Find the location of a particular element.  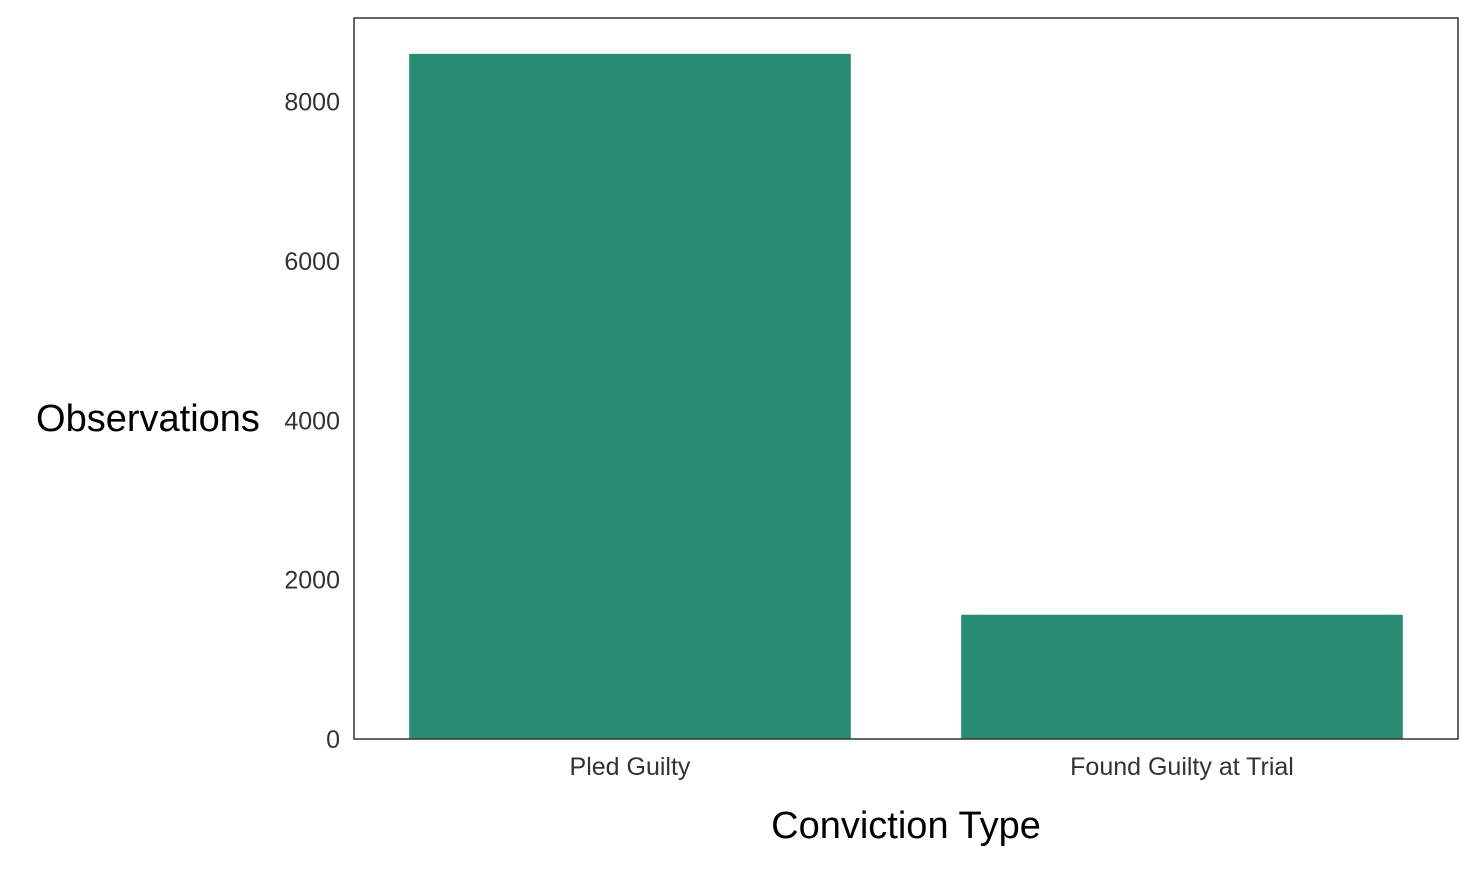

y-axis-title: Observations is located at coordinates (148, 419).